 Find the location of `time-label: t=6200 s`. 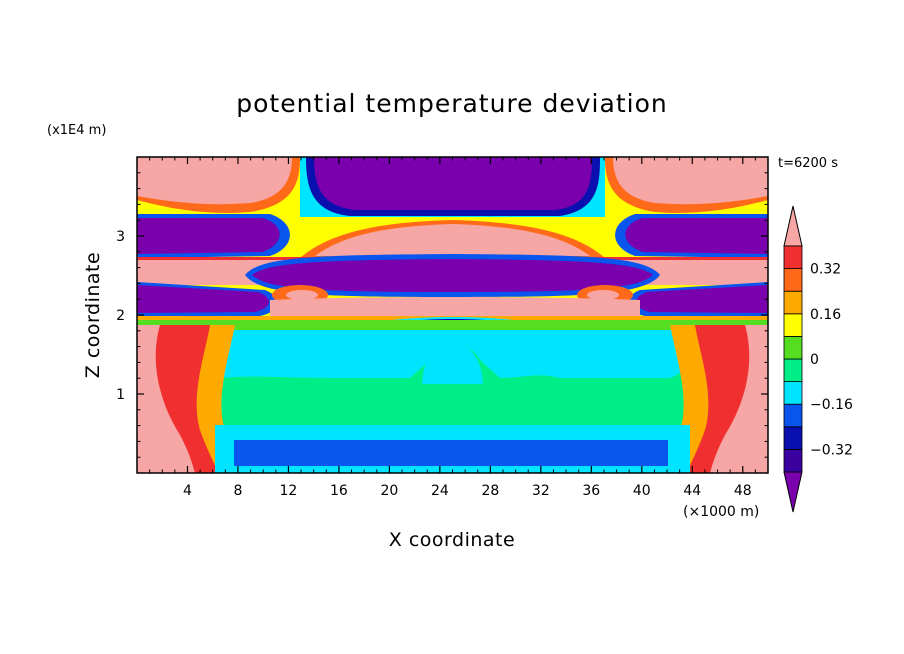

time-label: t=6200 s is located at coordinates (808, 163).